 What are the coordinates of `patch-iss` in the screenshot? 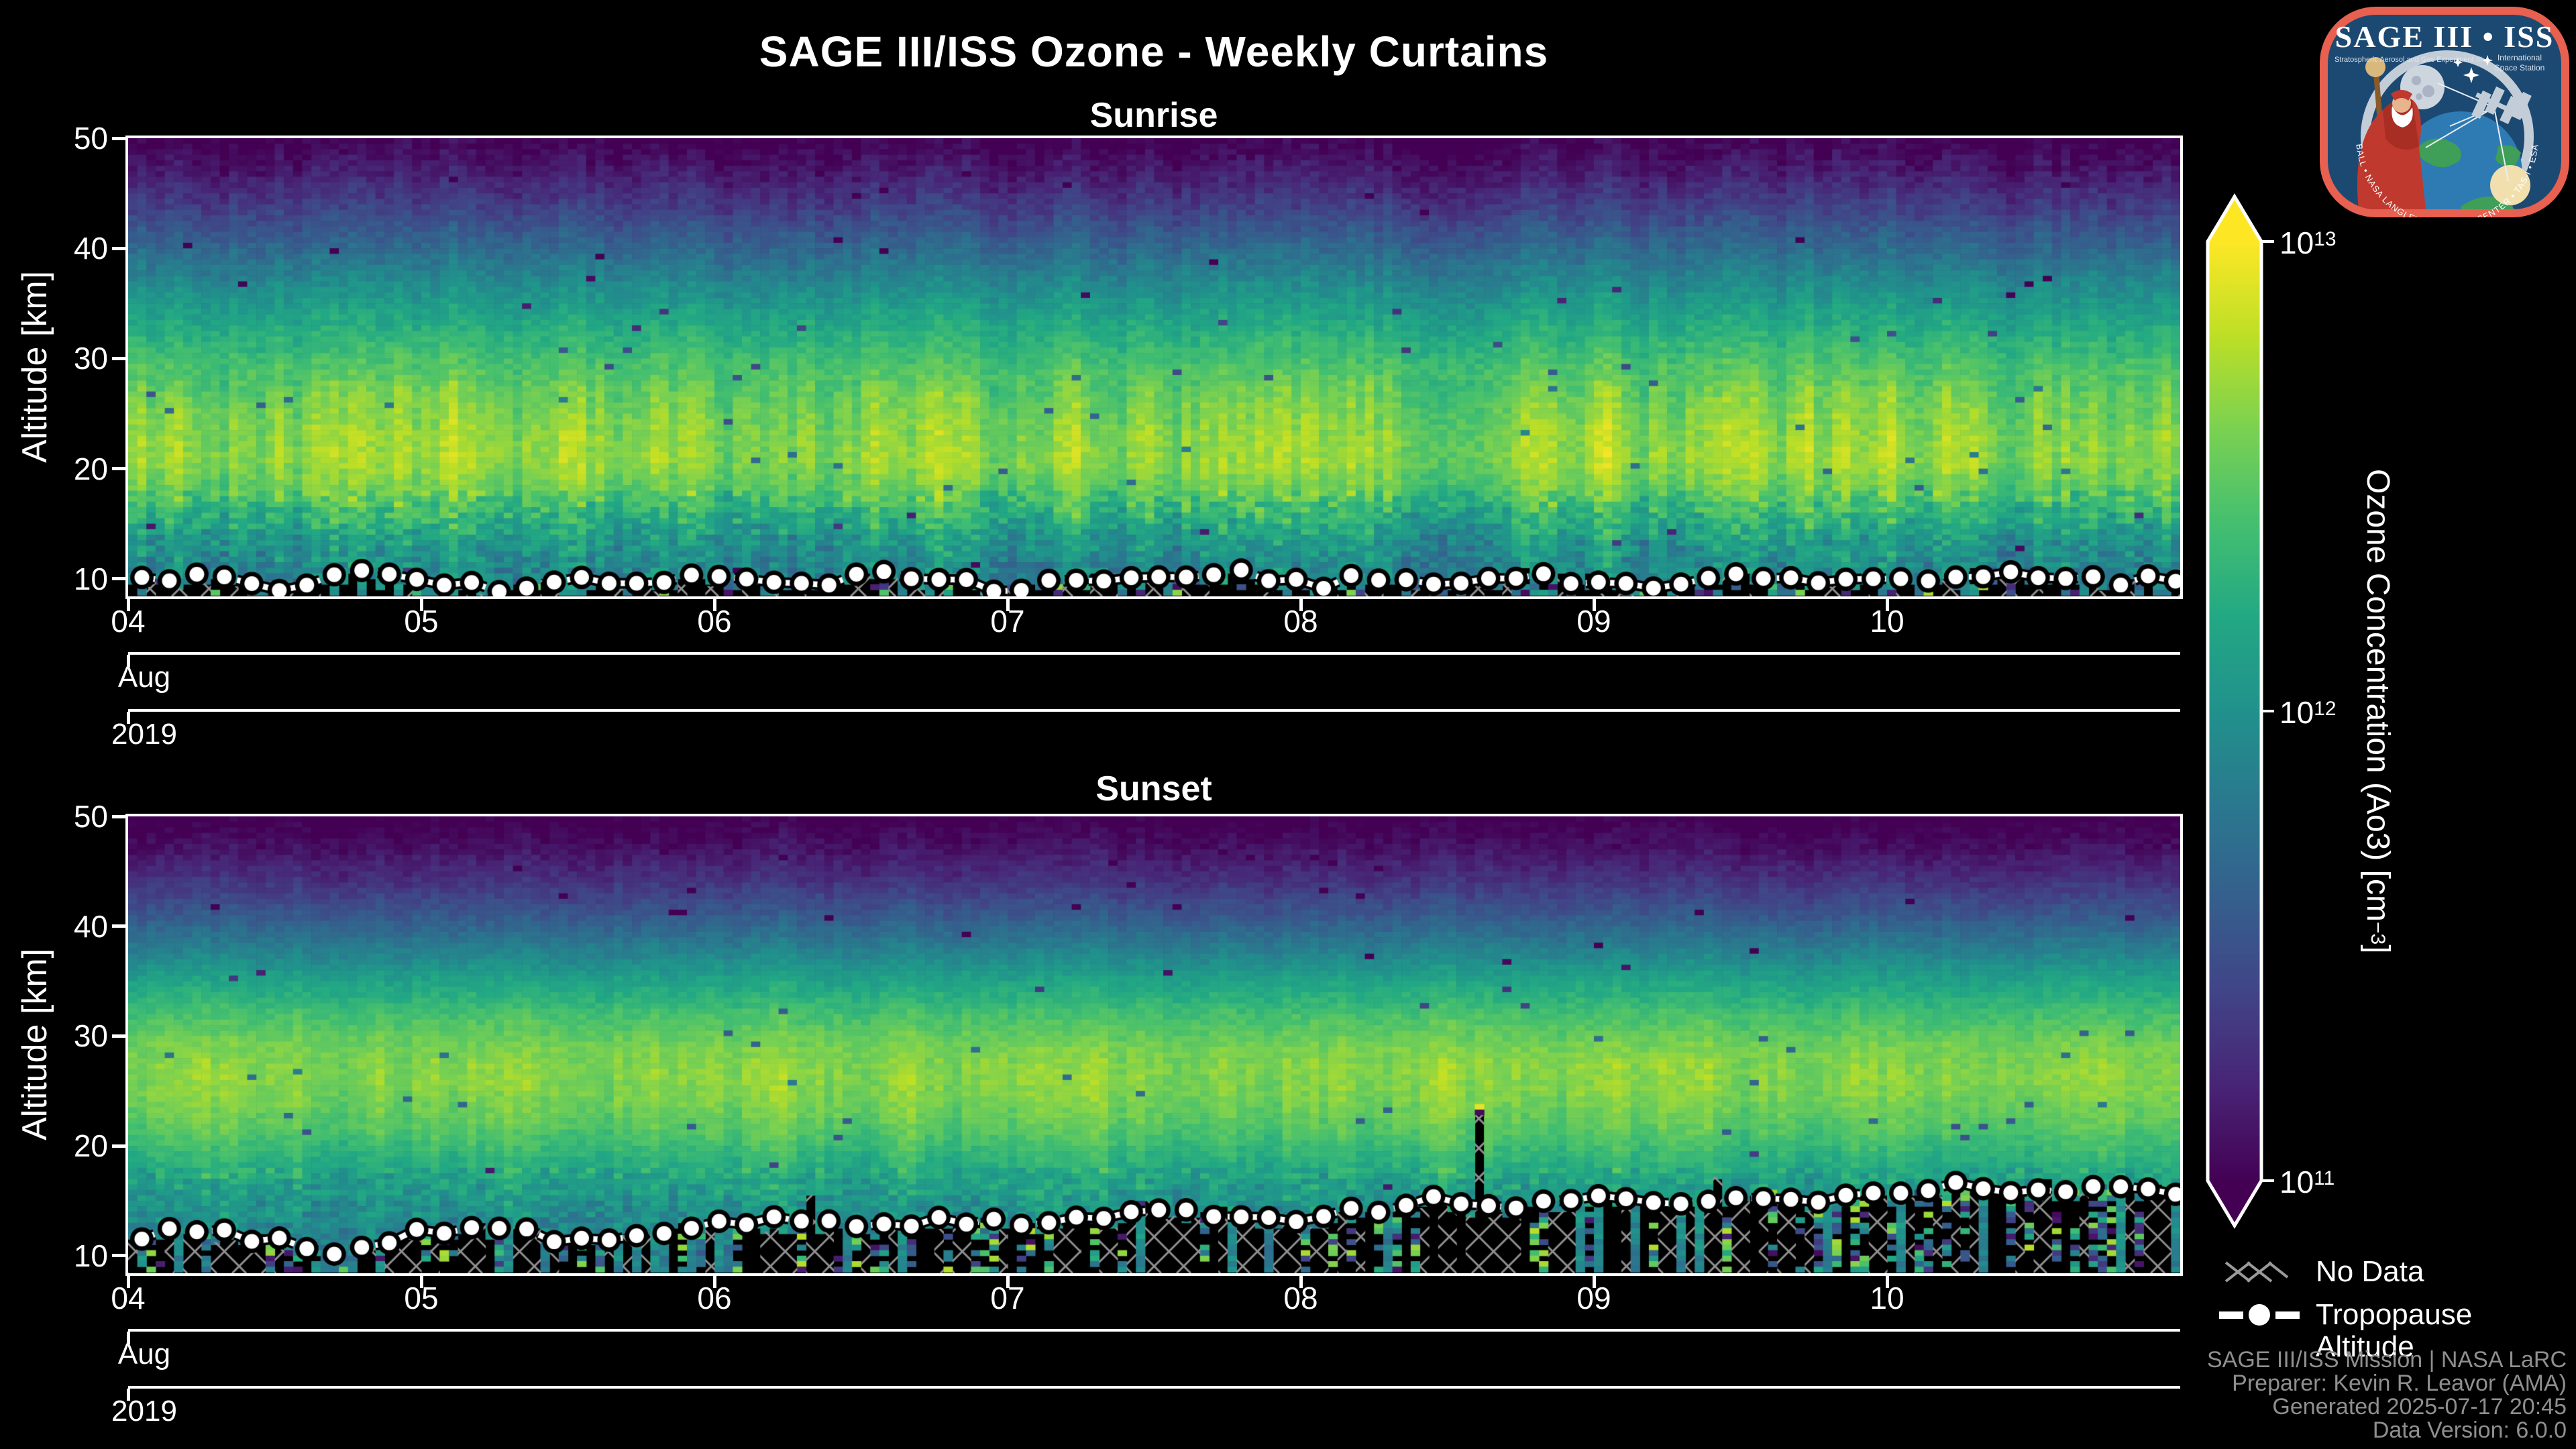 It's located at (2501, 105).